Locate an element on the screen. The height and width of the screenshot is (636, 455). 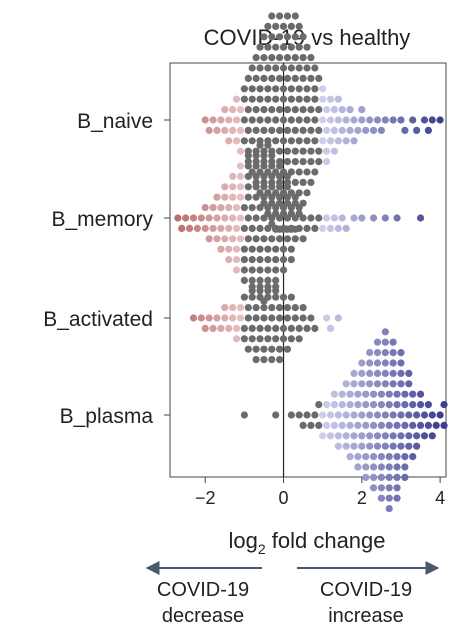
decrease-label-line1: COVID-19 is located at coordinates (203, 590).